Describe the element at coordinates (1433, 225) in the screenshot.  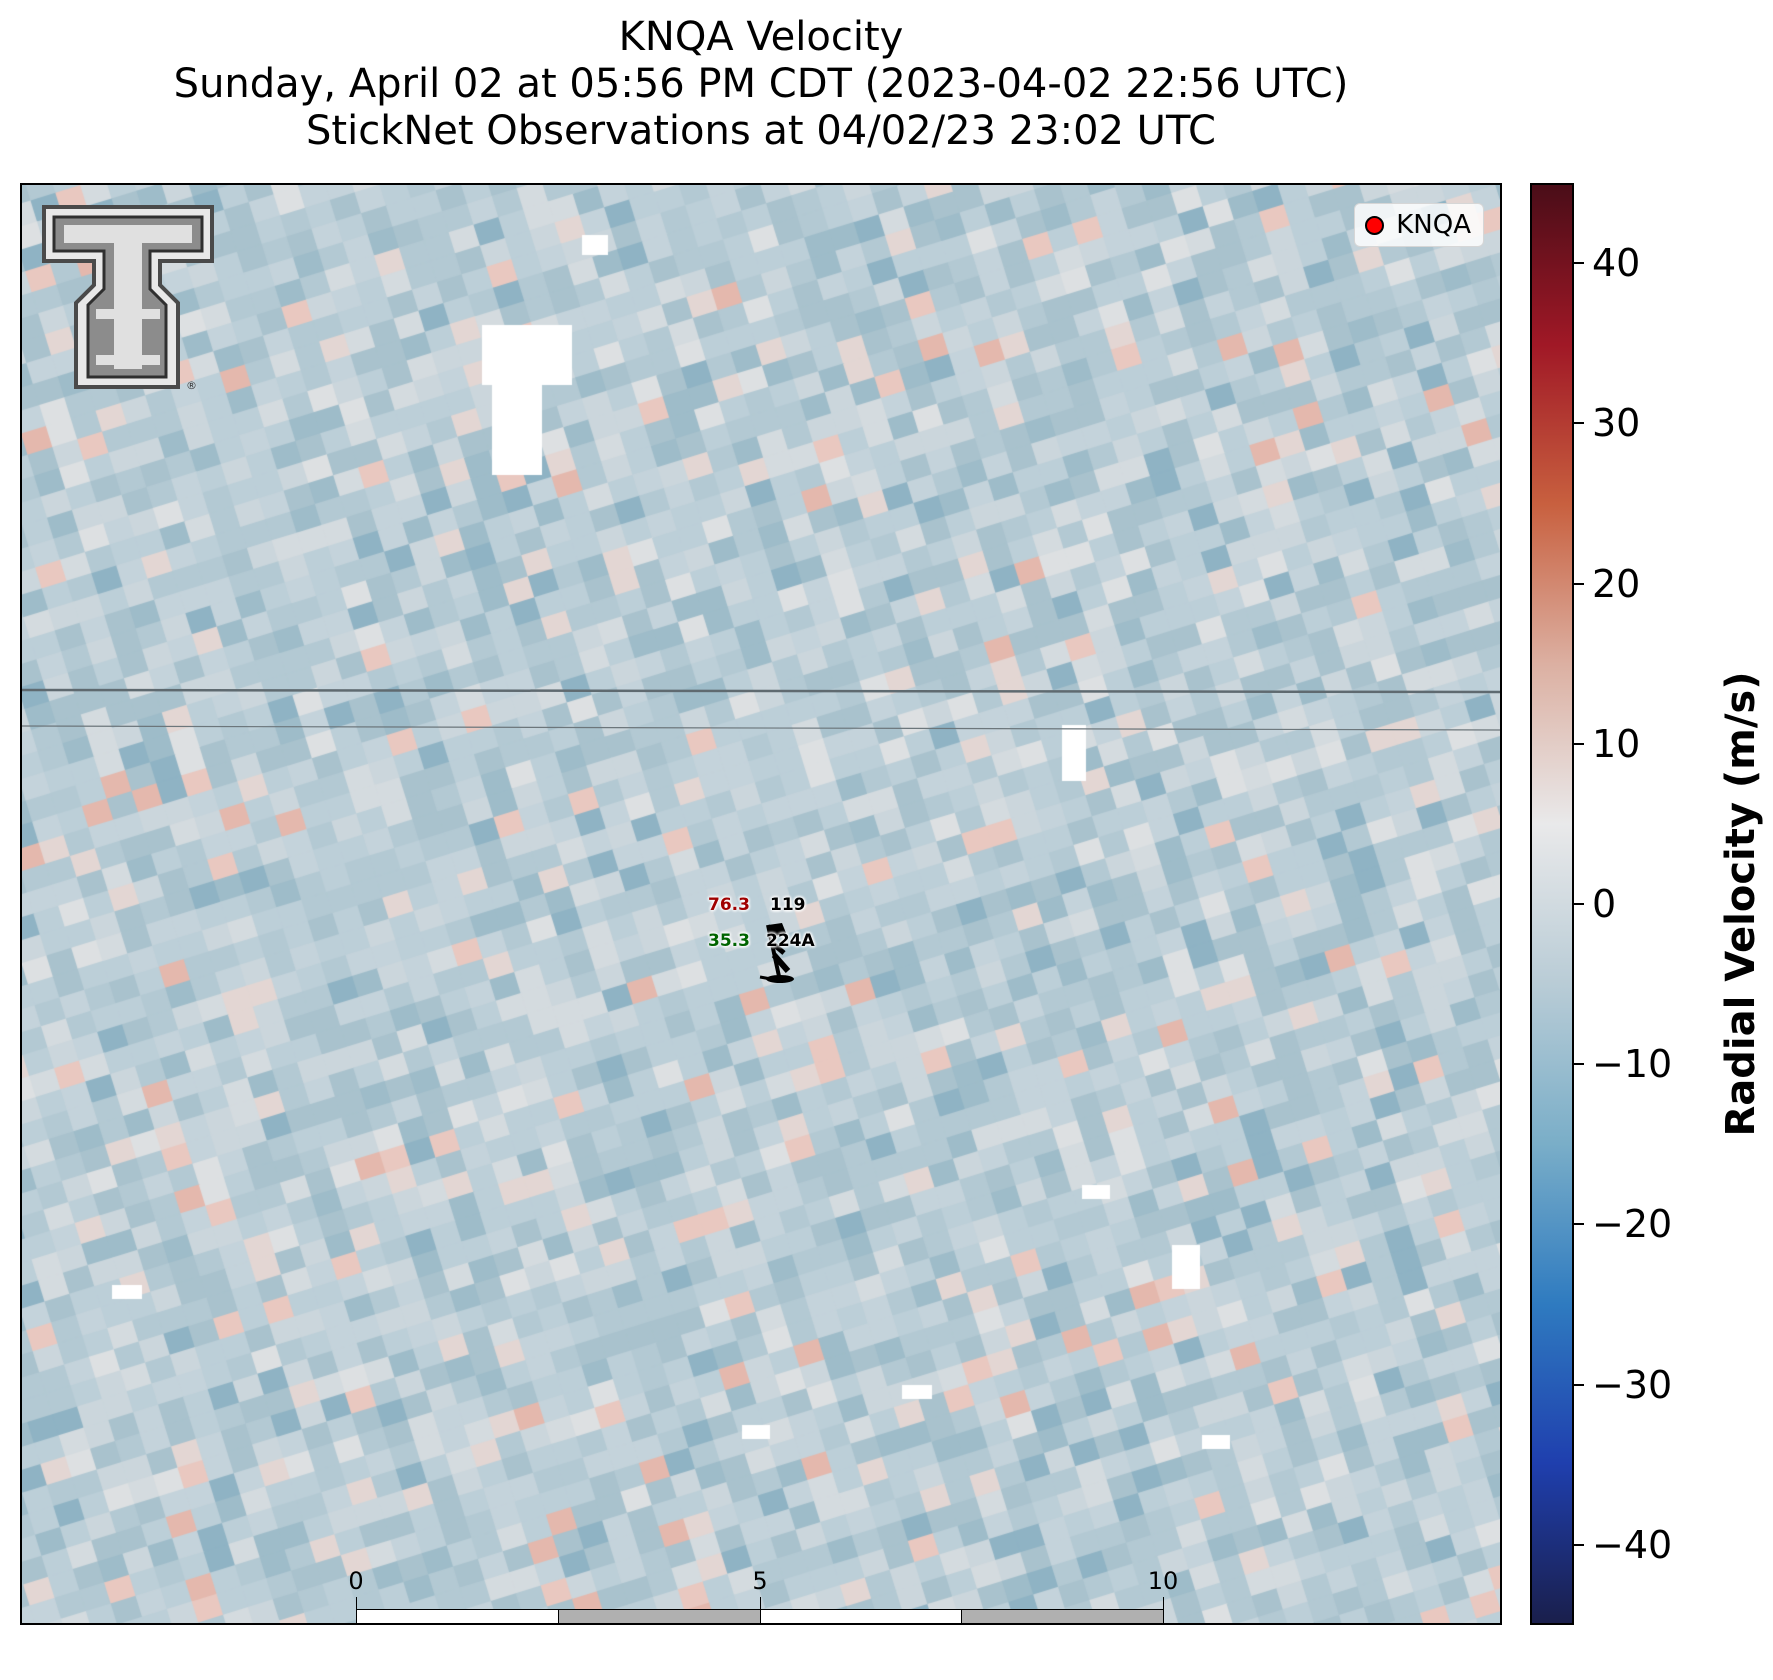
I see `legend-label: KNQA` at that location.